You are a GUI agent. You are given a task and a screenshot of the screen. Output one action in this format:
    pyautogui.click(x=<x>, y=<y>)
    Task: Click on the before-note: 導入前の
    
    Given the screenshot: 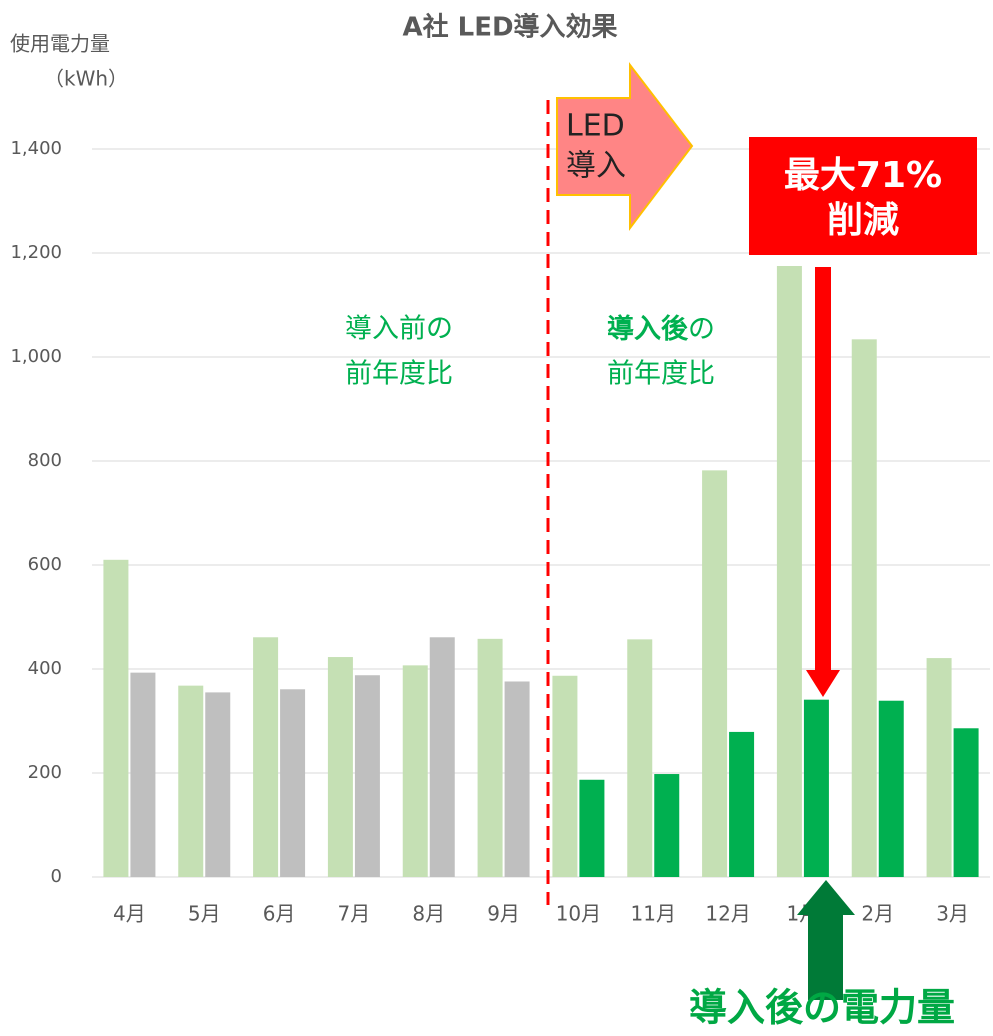 What is the action you would take?
    pyautogui.click(x=399, y=329)
    